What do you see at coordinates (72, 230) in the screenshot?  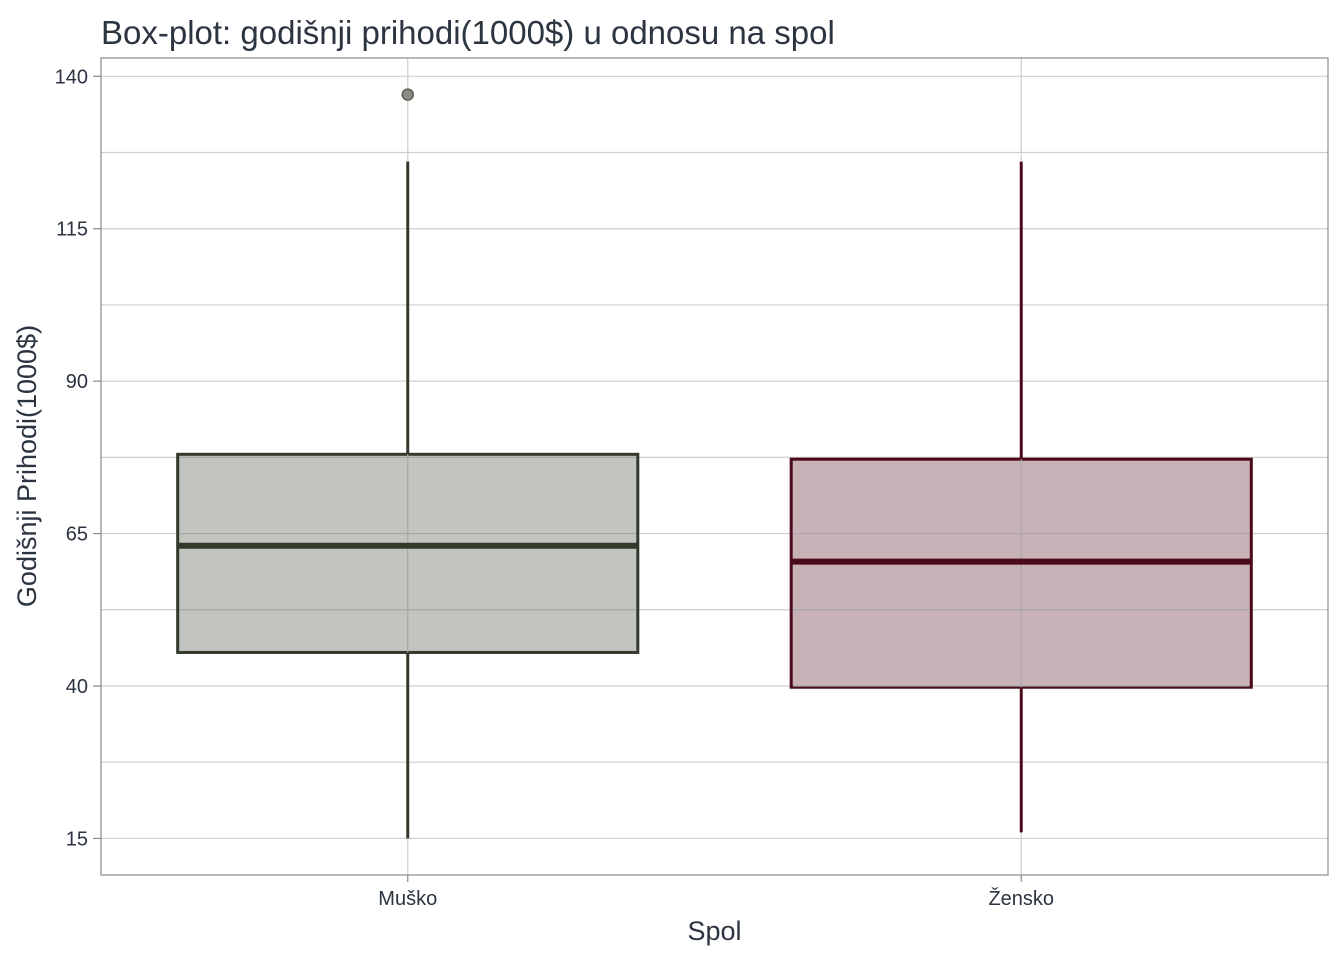 I see `y-tick-label: 115` at bounding box center [72, 230].